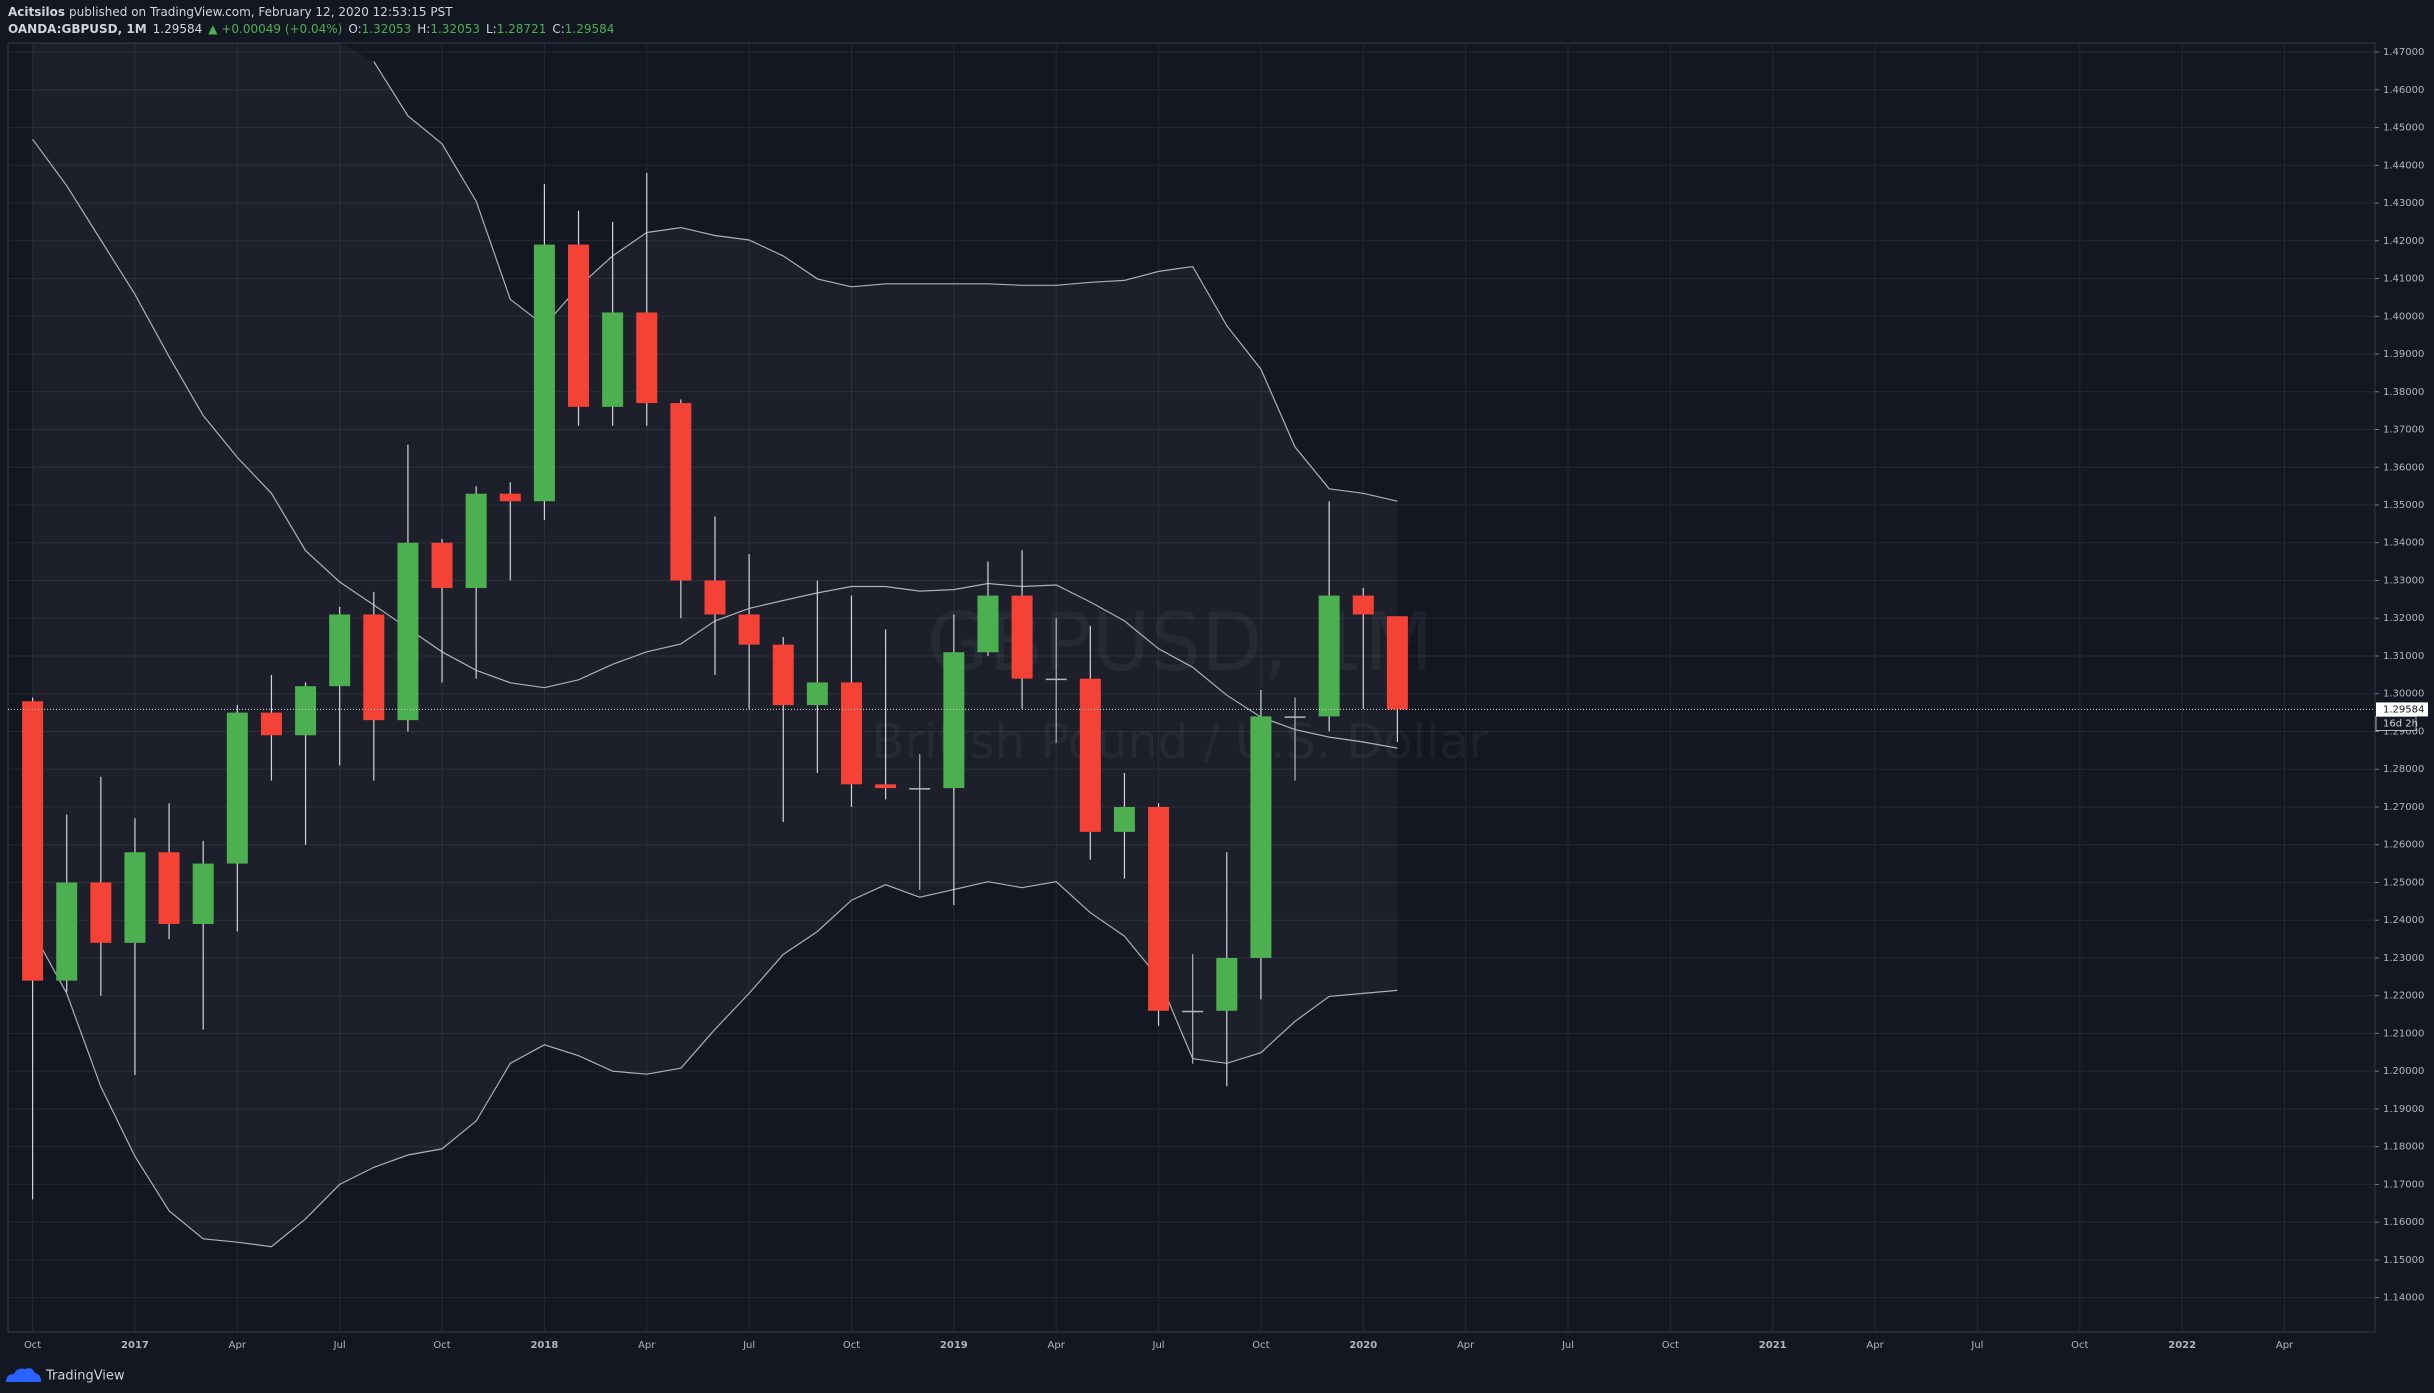 The height and width of the screenshot is (1393, 2434). What do you see at coordinates (2403, 52) in the screenshot?
I see `y-tick-label: 1.47000` at bounding box center [2403, 52].